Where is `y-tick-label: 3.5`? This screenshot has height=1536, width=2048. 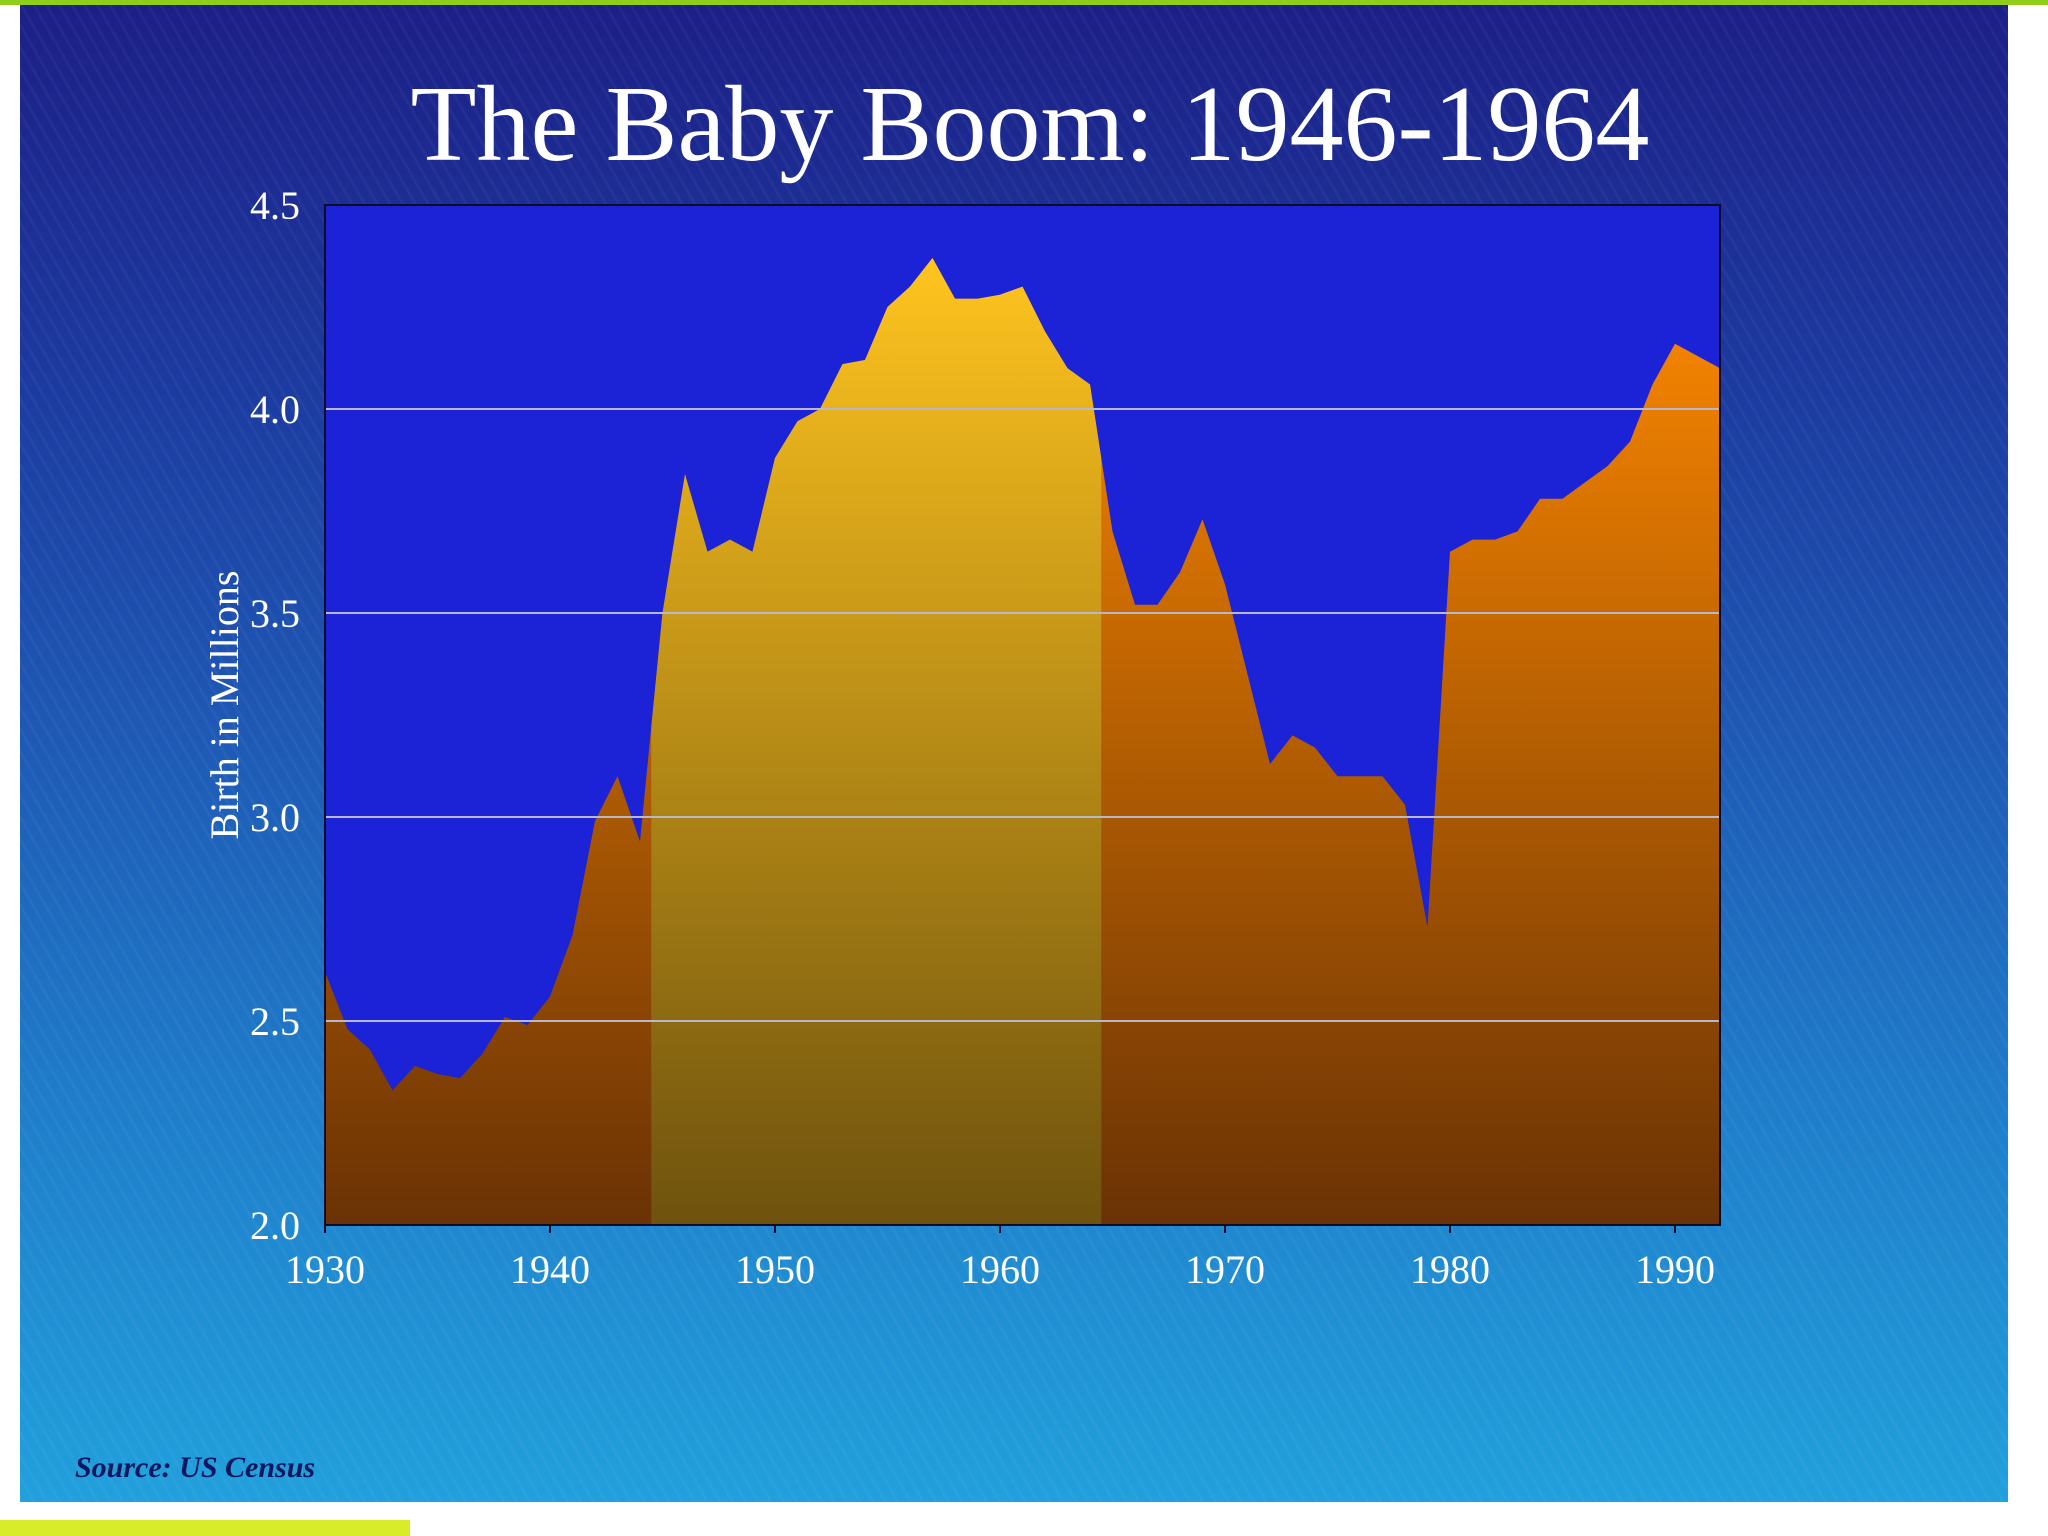
y-tick-label: 3.5 is located at coordinates (275, 613).